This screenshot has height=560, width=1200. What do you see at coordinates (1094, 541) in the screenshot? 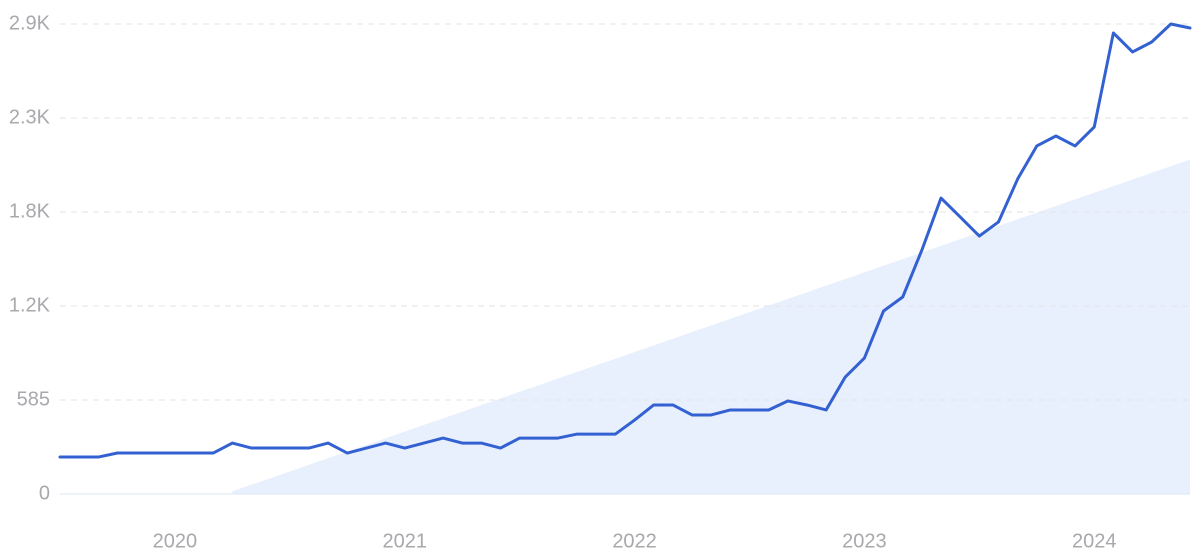
I see `x-tick-label: 2024` at bounding box center [1094, 541].